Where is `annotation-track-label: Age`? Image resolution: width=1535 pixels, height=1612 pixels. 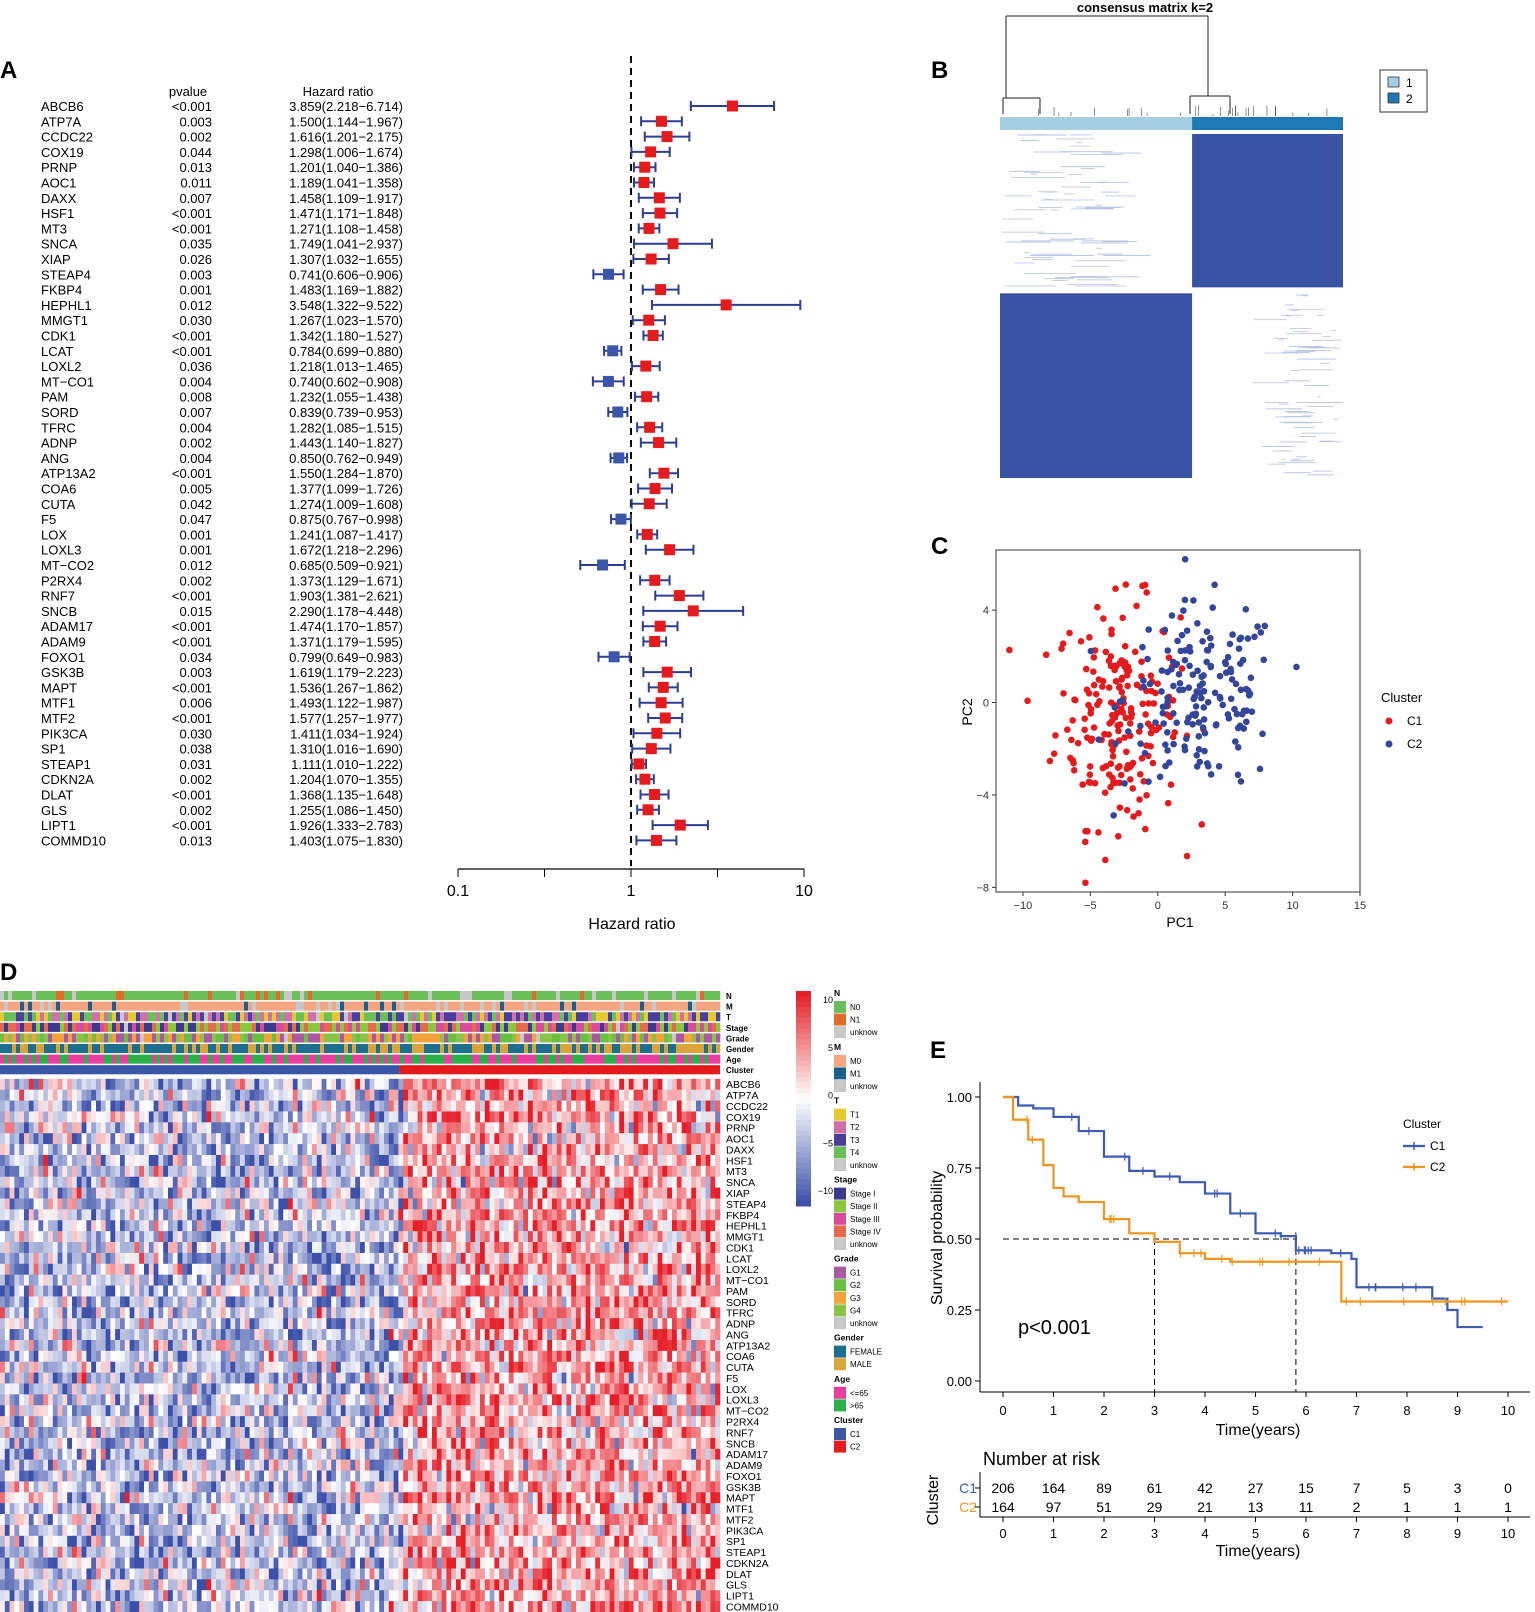 annotation-track-label: Age is located at coordinates (734, 1060).